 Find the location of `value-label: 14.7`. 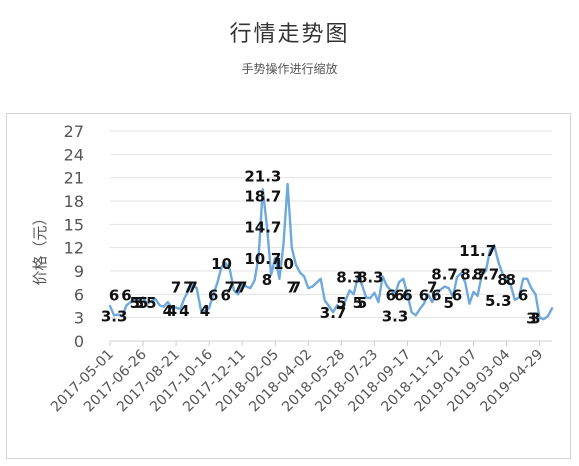

value-label: 14.7 is located at coordinates (262, 228).